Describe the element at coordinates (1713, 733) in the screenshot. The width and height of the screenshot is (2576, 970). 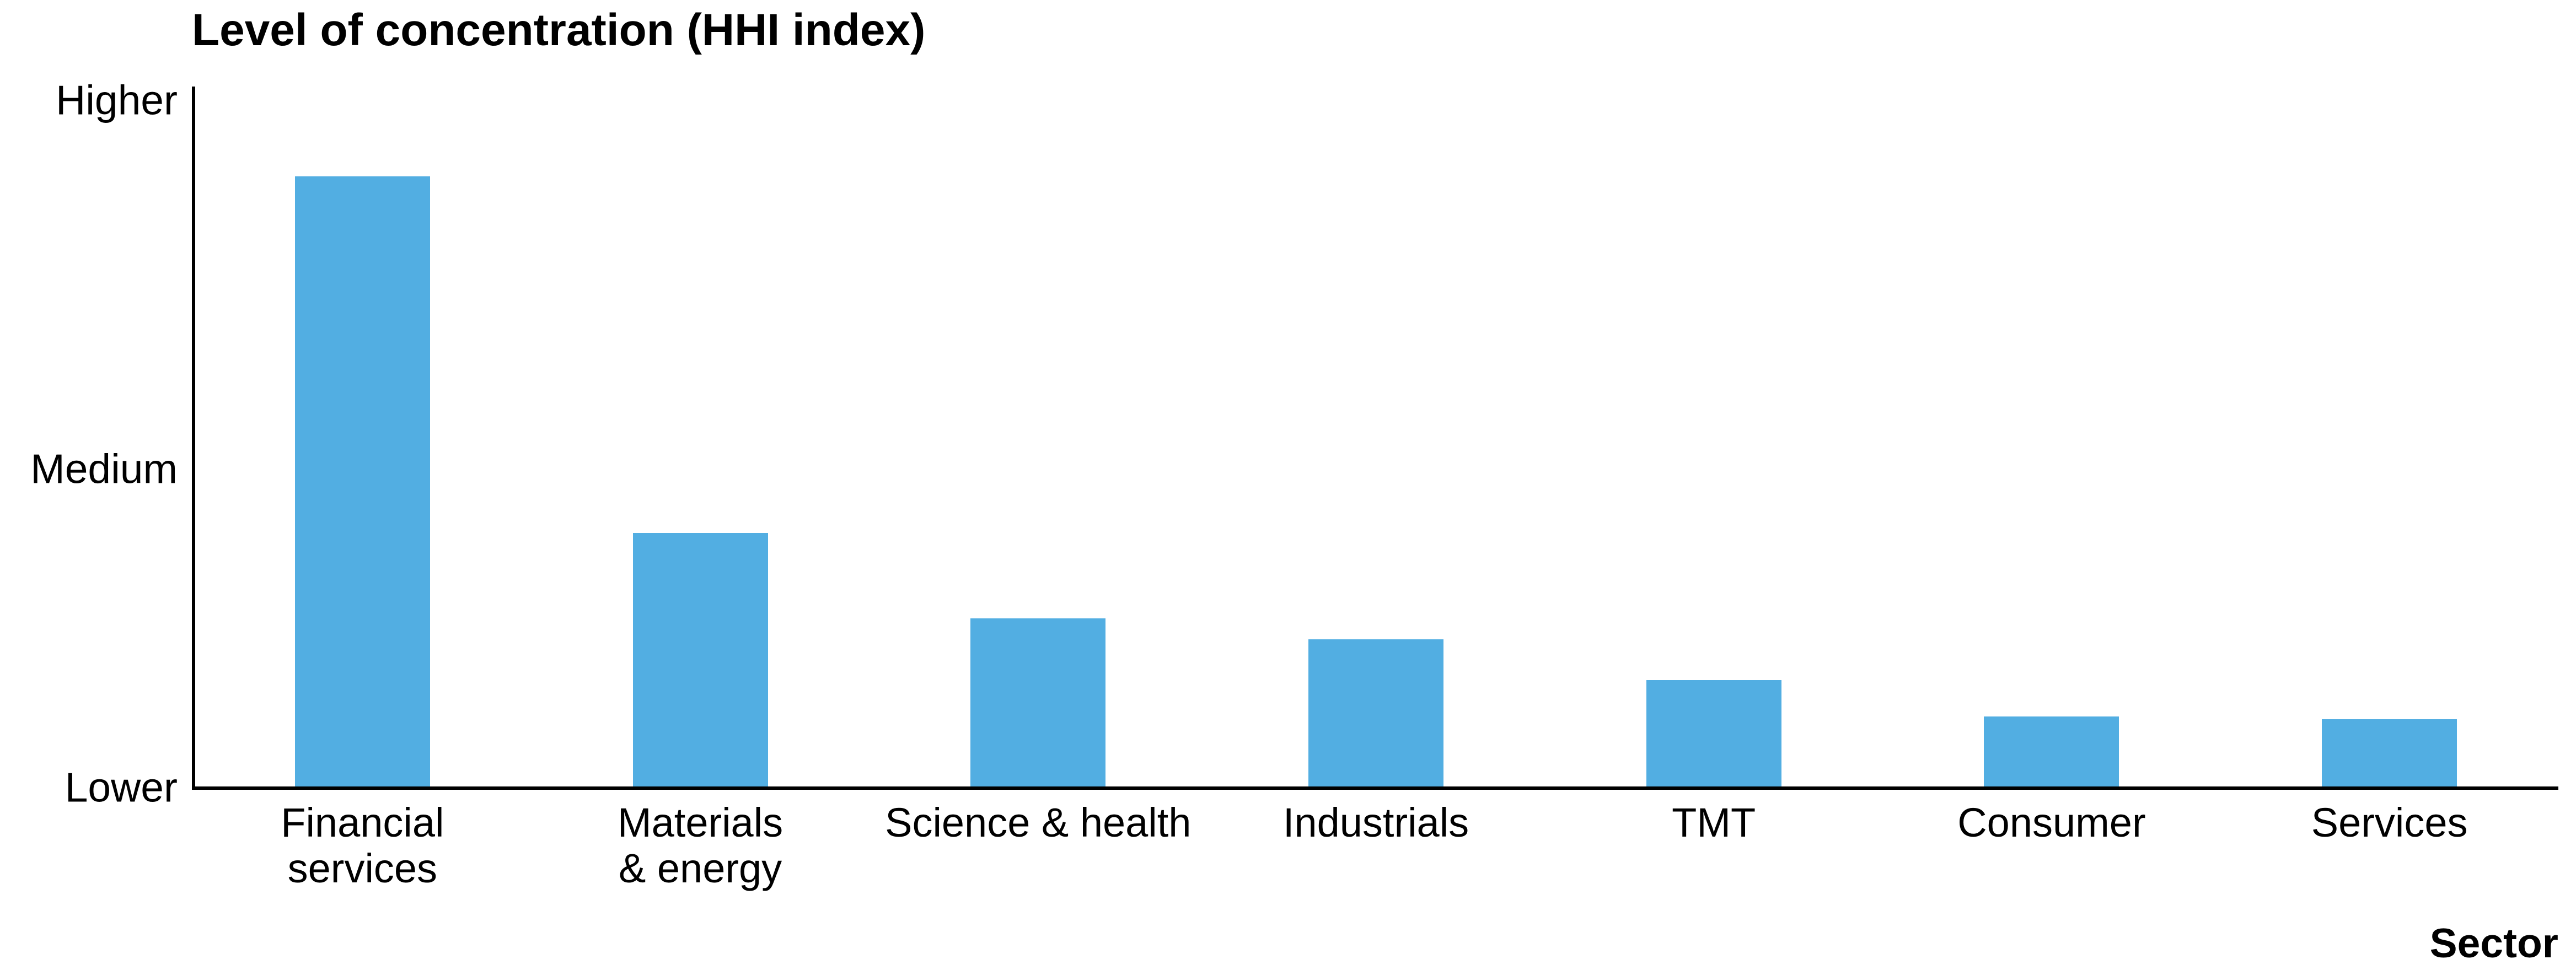
I see `bar-tmt` at that location.